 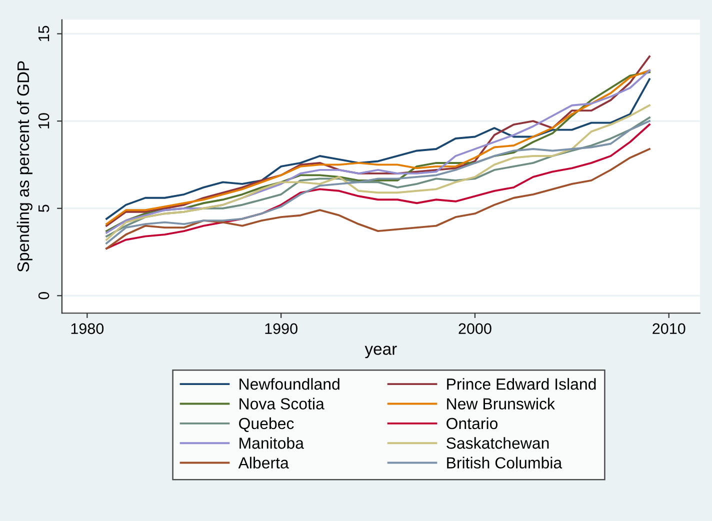 I want to click on legend-label: Saskatchewan, so click(x=497, y=443).